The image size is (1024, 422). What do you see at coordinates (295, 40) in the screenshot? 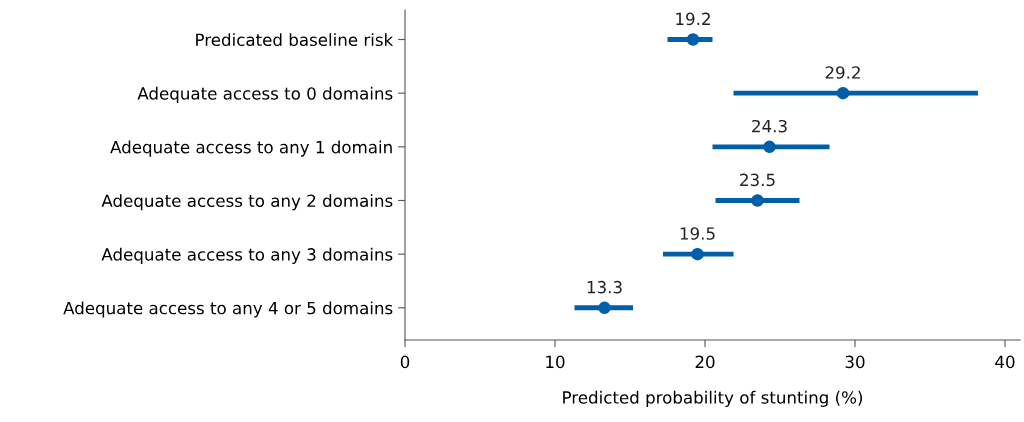
I see `y-tick-label: Predicated baseline risk` at bounding box center [295, 40].